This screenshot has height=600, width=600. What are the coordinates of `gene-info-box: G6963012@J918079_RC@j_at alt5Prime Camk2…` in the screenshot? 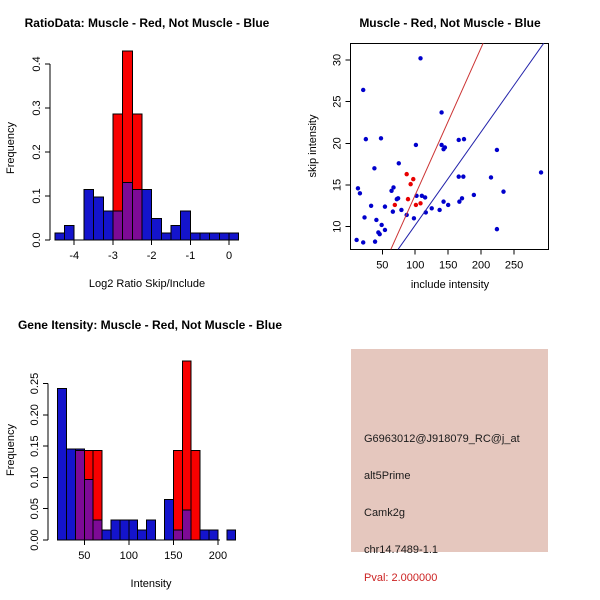 It's located at (449, 466).